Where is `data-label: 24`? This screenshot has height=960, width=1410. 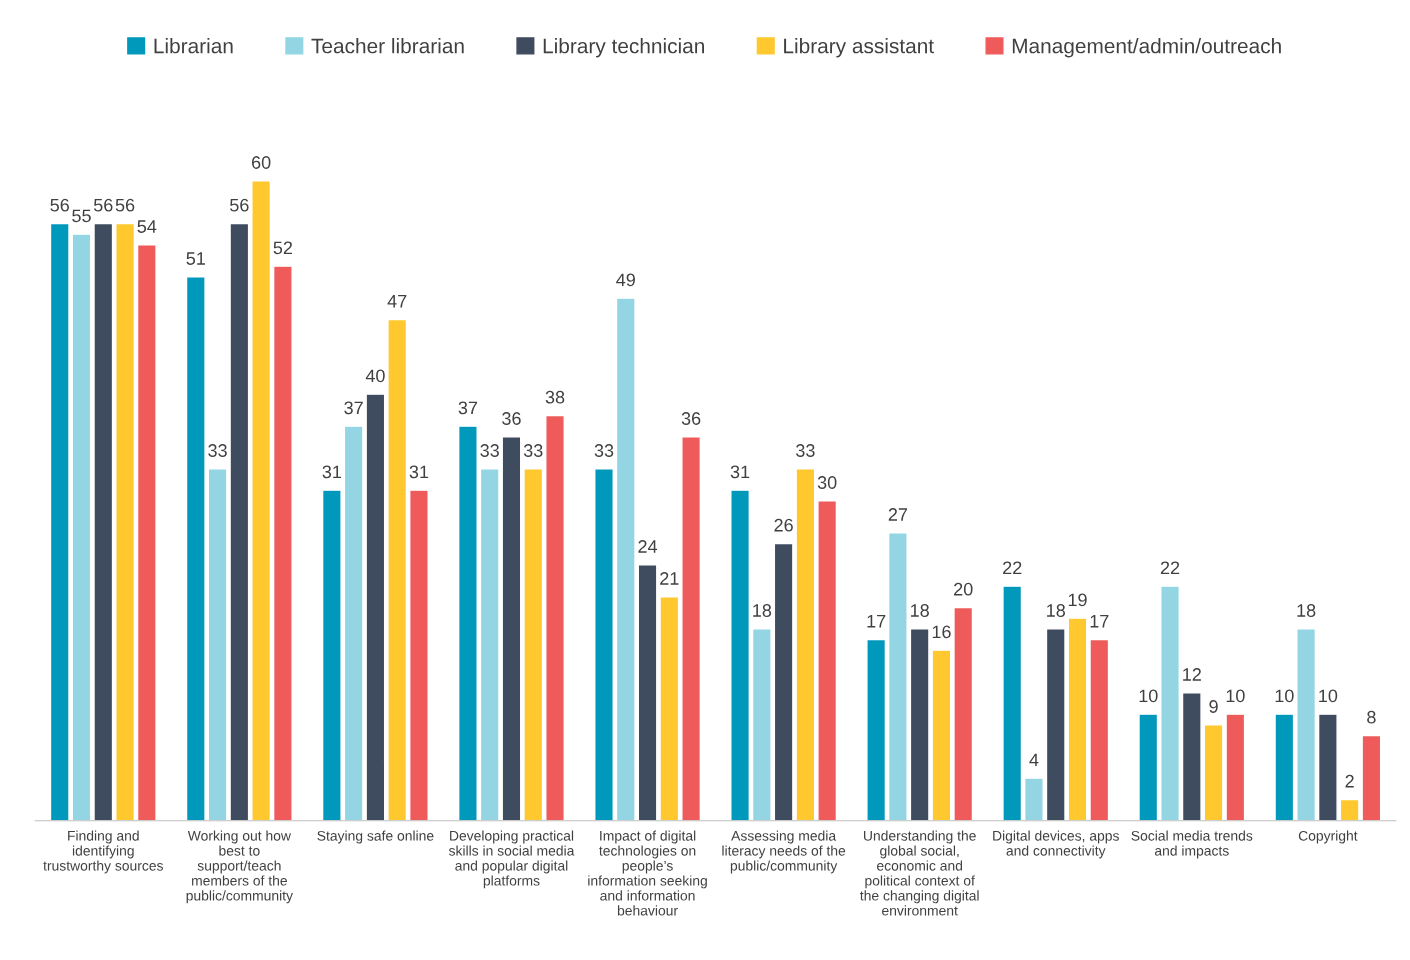 data-label: 24 is located at coordinates (648, 546).